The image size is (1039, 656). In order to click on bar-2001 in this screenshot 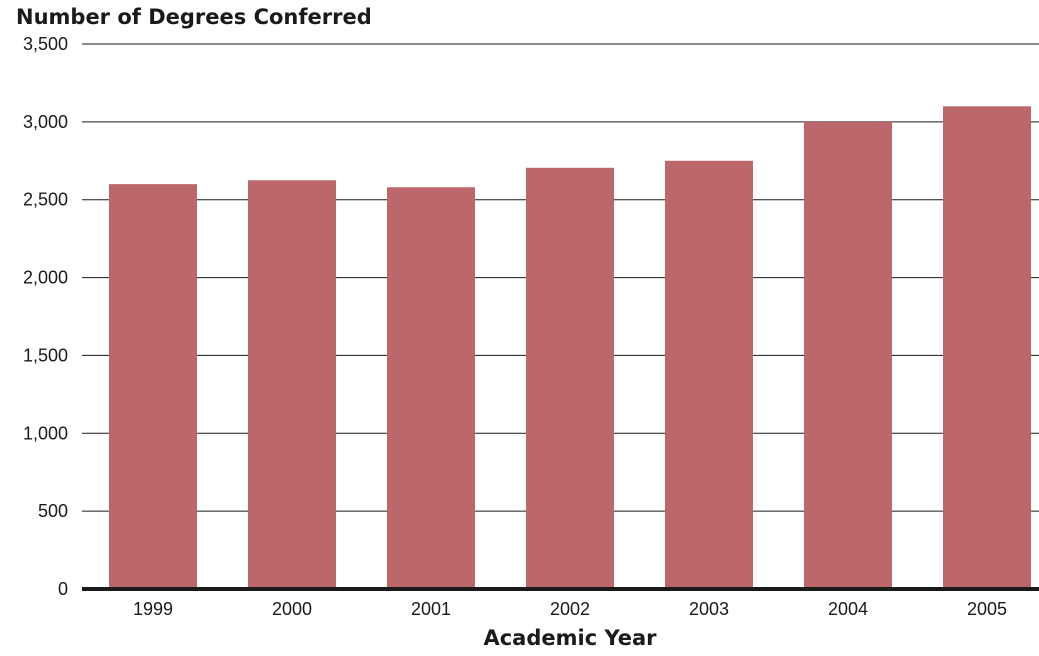, I will do `click(431, 388)`.